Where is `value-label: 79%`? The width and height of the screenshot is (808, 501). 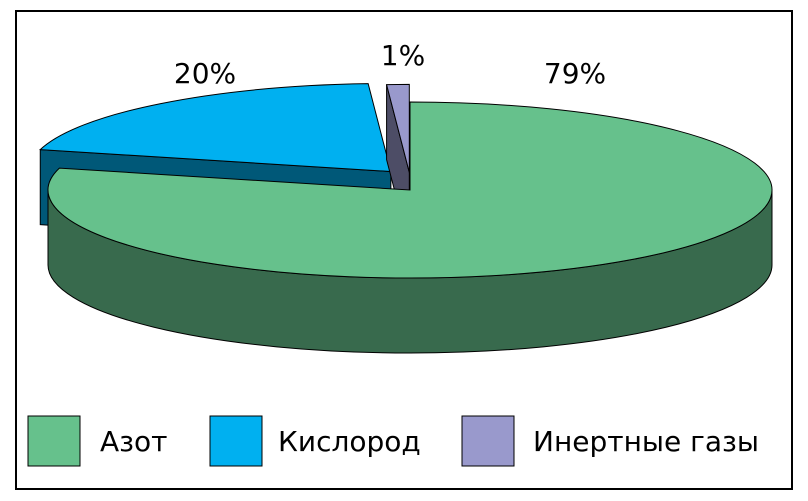 value-label: 79% is located at coordinates (575, 73).